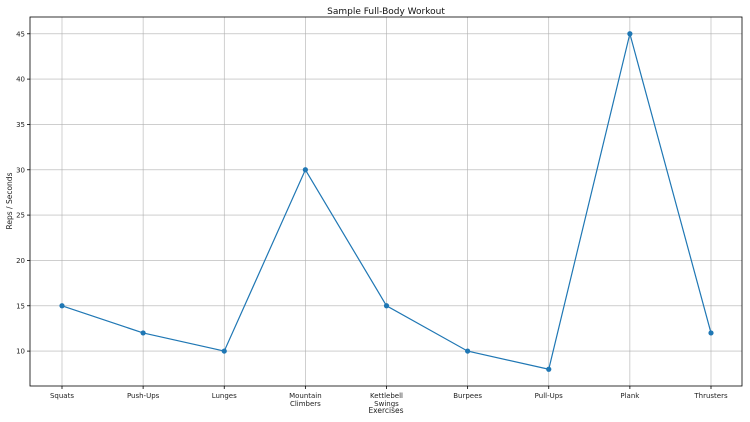 Image resolution: width=750 pixels, height=422 pixels. Describe the element at coordinates (62, 396) in the screenshot. I see `x-tick-label: Squats` at that location.